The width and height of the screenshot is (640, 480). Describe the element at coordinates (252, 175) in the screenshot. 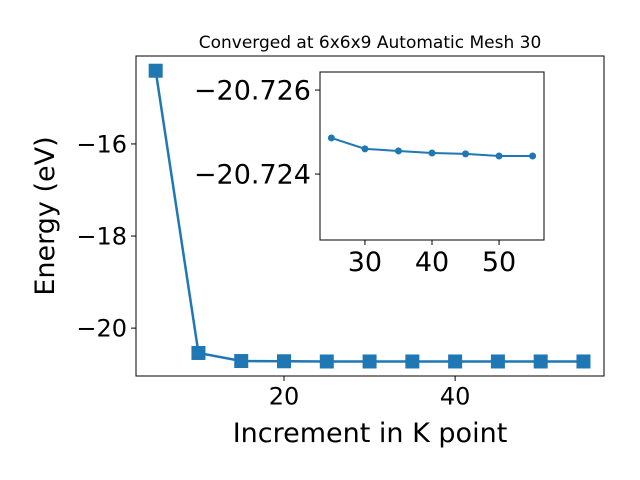

I see `y-tick-label: −20.724` at that location.